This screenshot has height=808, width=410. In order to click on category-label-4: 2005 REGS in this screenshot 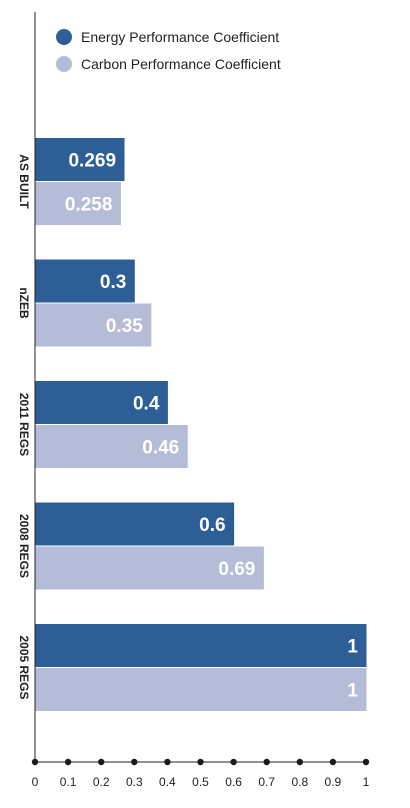, I will do `click(24, 667)`.